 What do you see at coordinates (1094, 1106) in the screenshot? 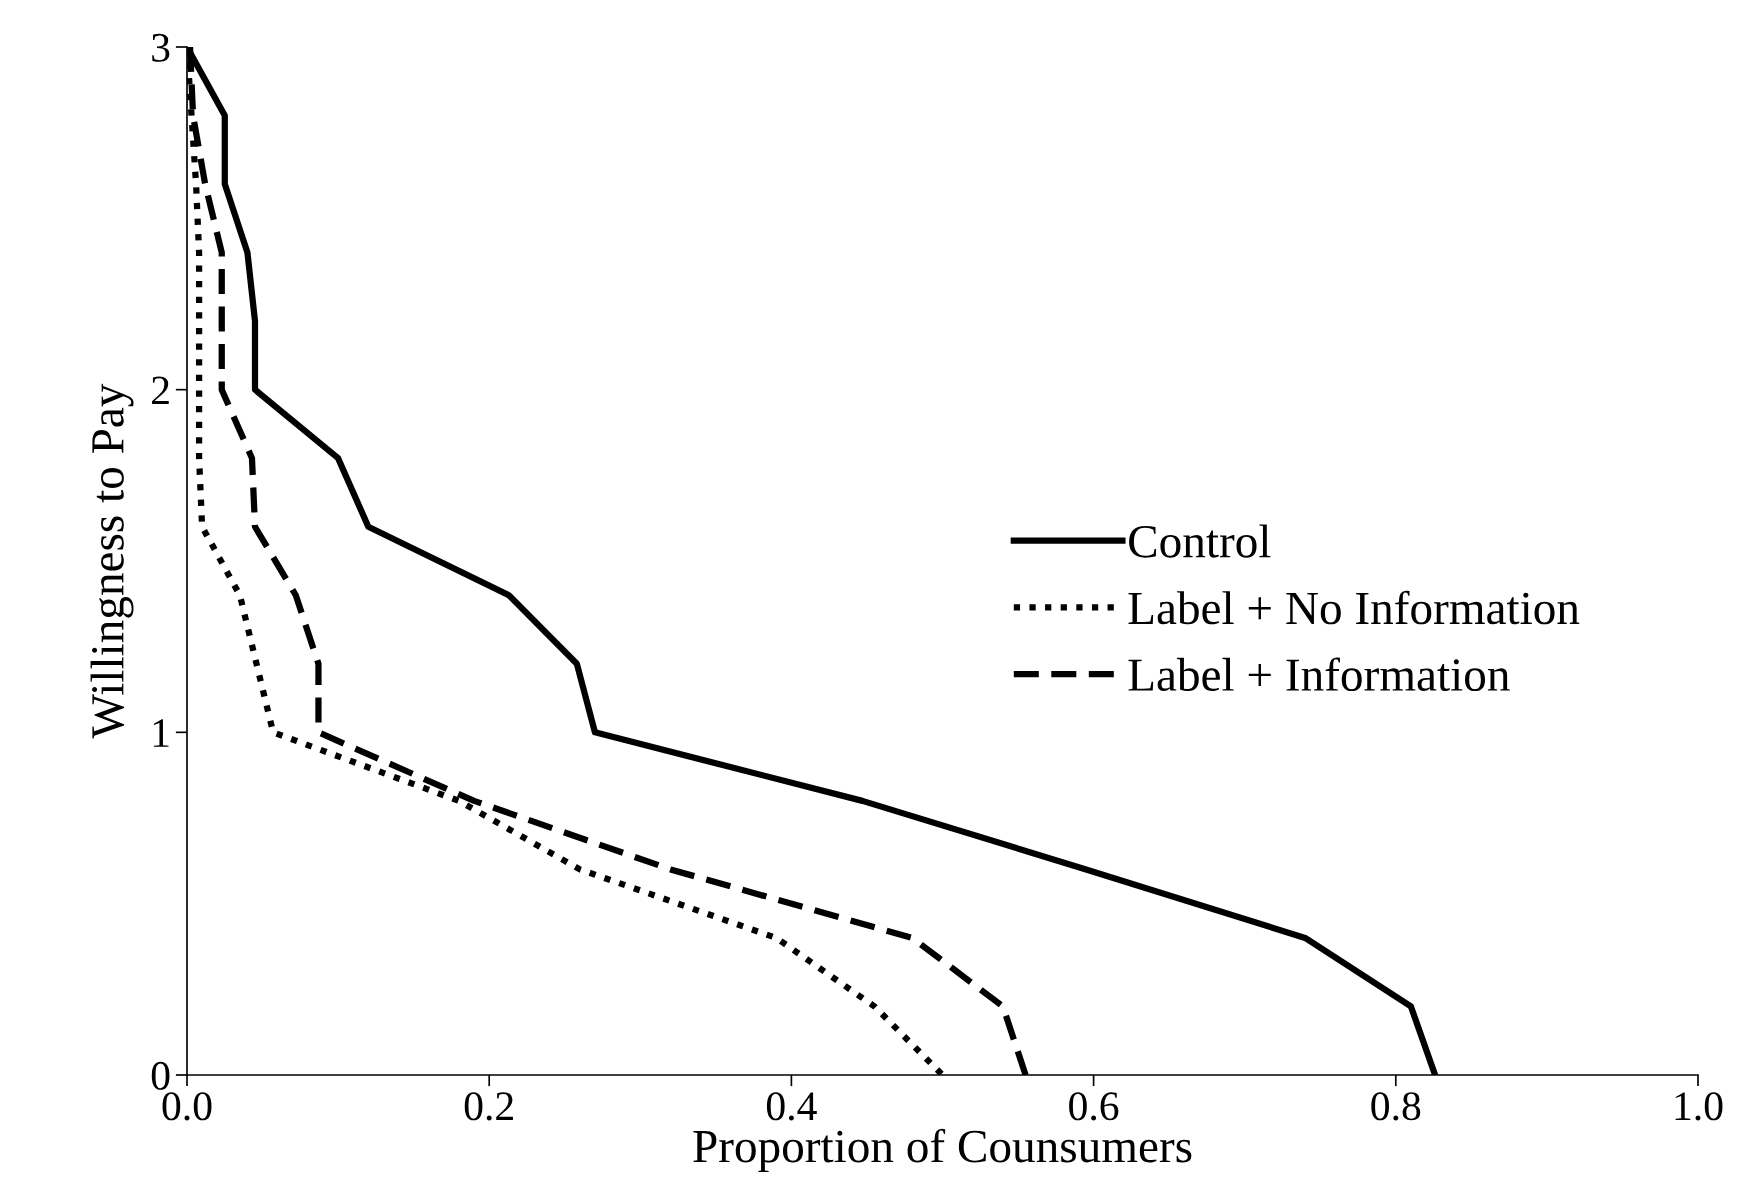
I see `x-tick-label: 0.6` at bounding box center [1094, 1106].